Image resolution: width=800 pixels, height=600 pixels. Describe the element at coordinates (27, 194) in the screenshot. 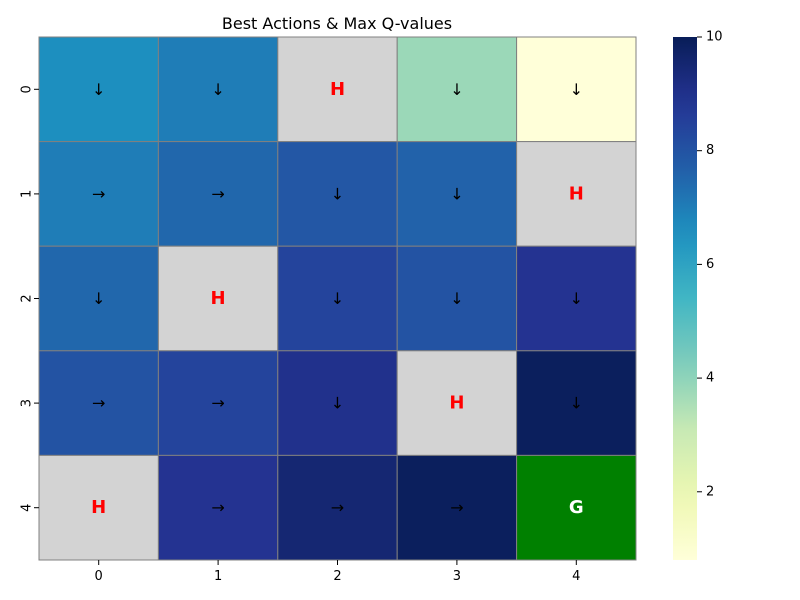

I see `y-tick-label: 1` at that location.